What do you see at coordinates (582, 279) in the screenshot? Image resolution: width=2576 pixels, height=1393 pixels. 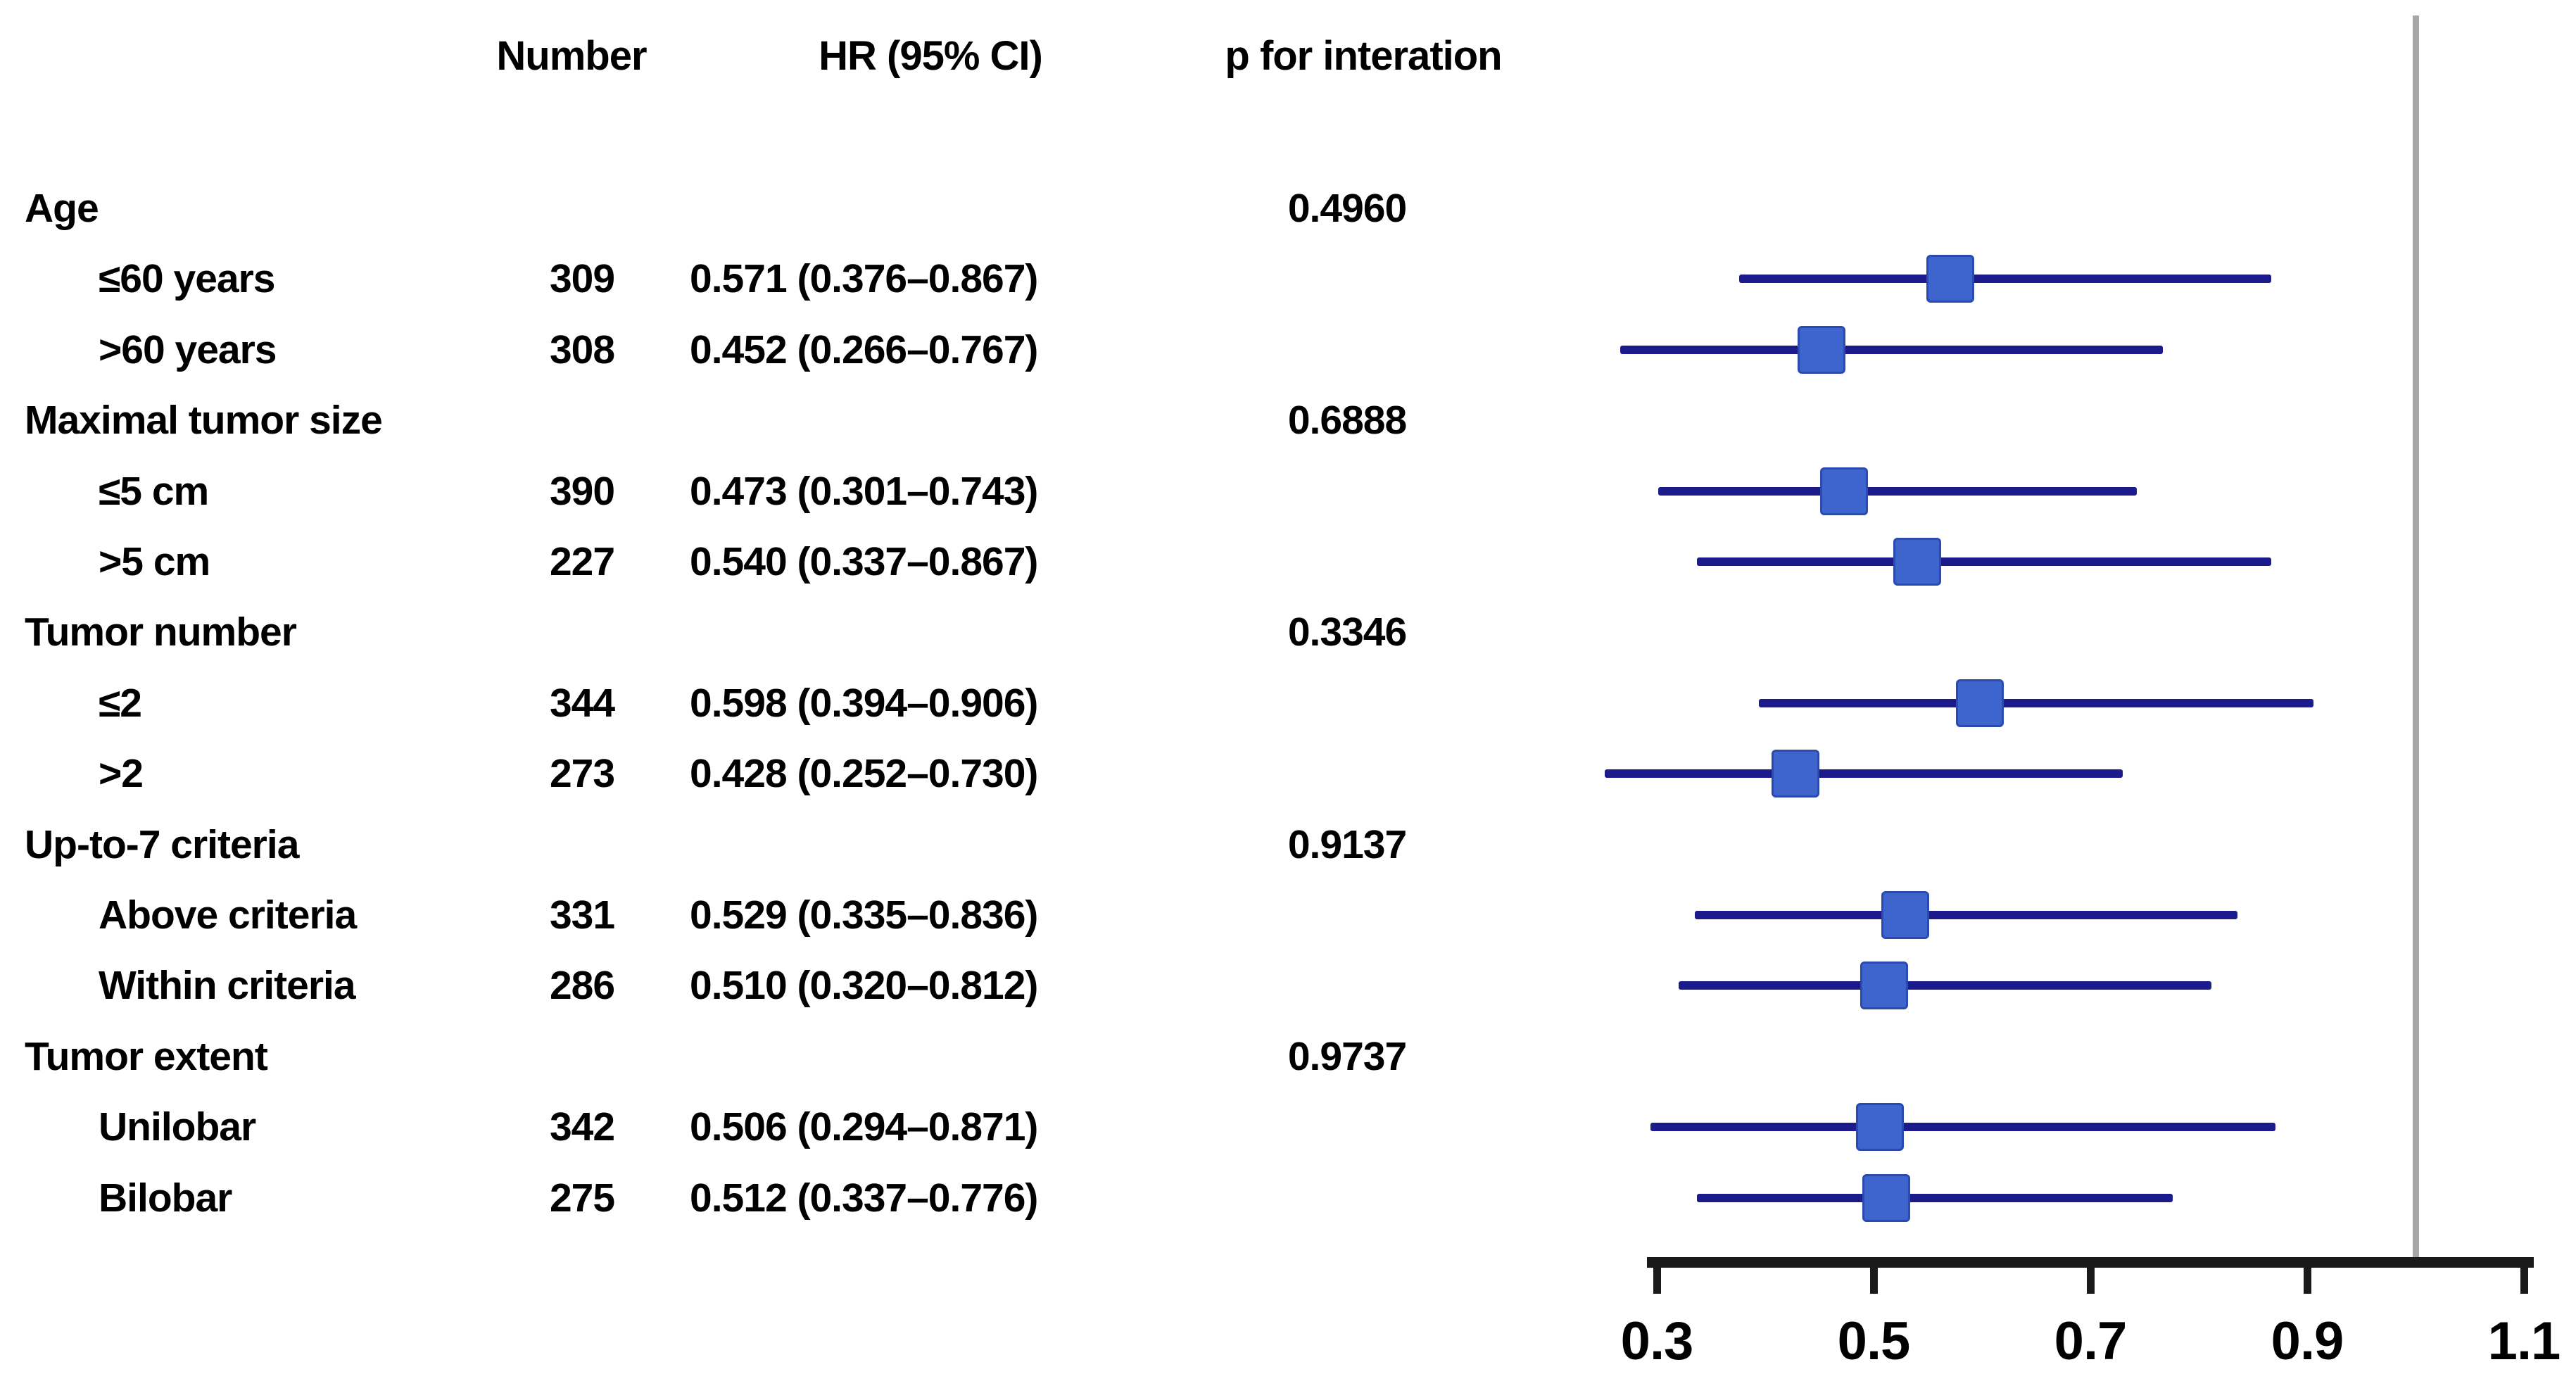 I see `subgroup-number: 309` at bounding box center [582, 279].